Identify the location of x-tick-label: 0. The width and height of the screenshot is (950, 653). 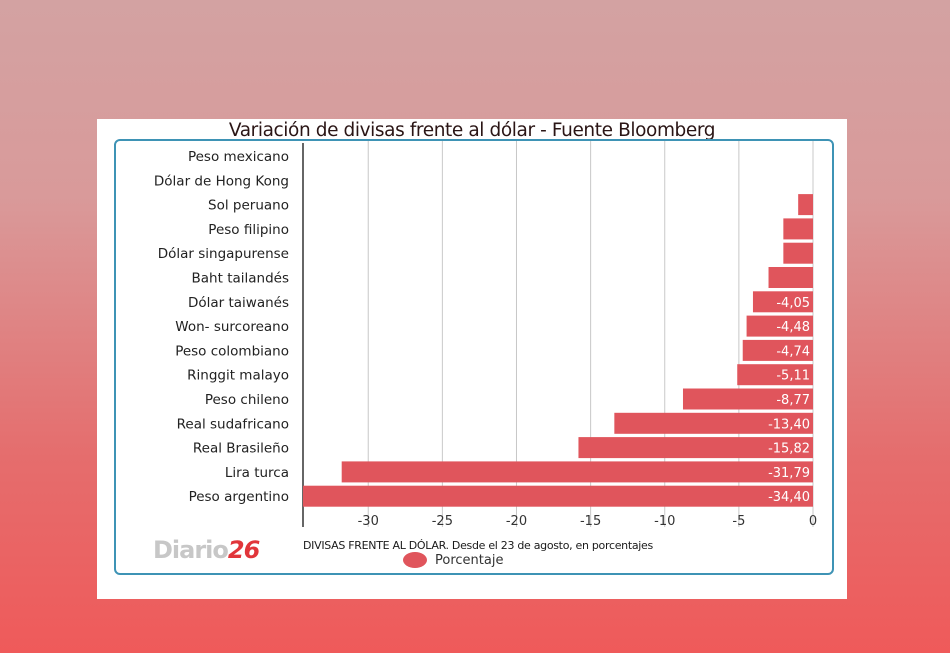
(813, 521).